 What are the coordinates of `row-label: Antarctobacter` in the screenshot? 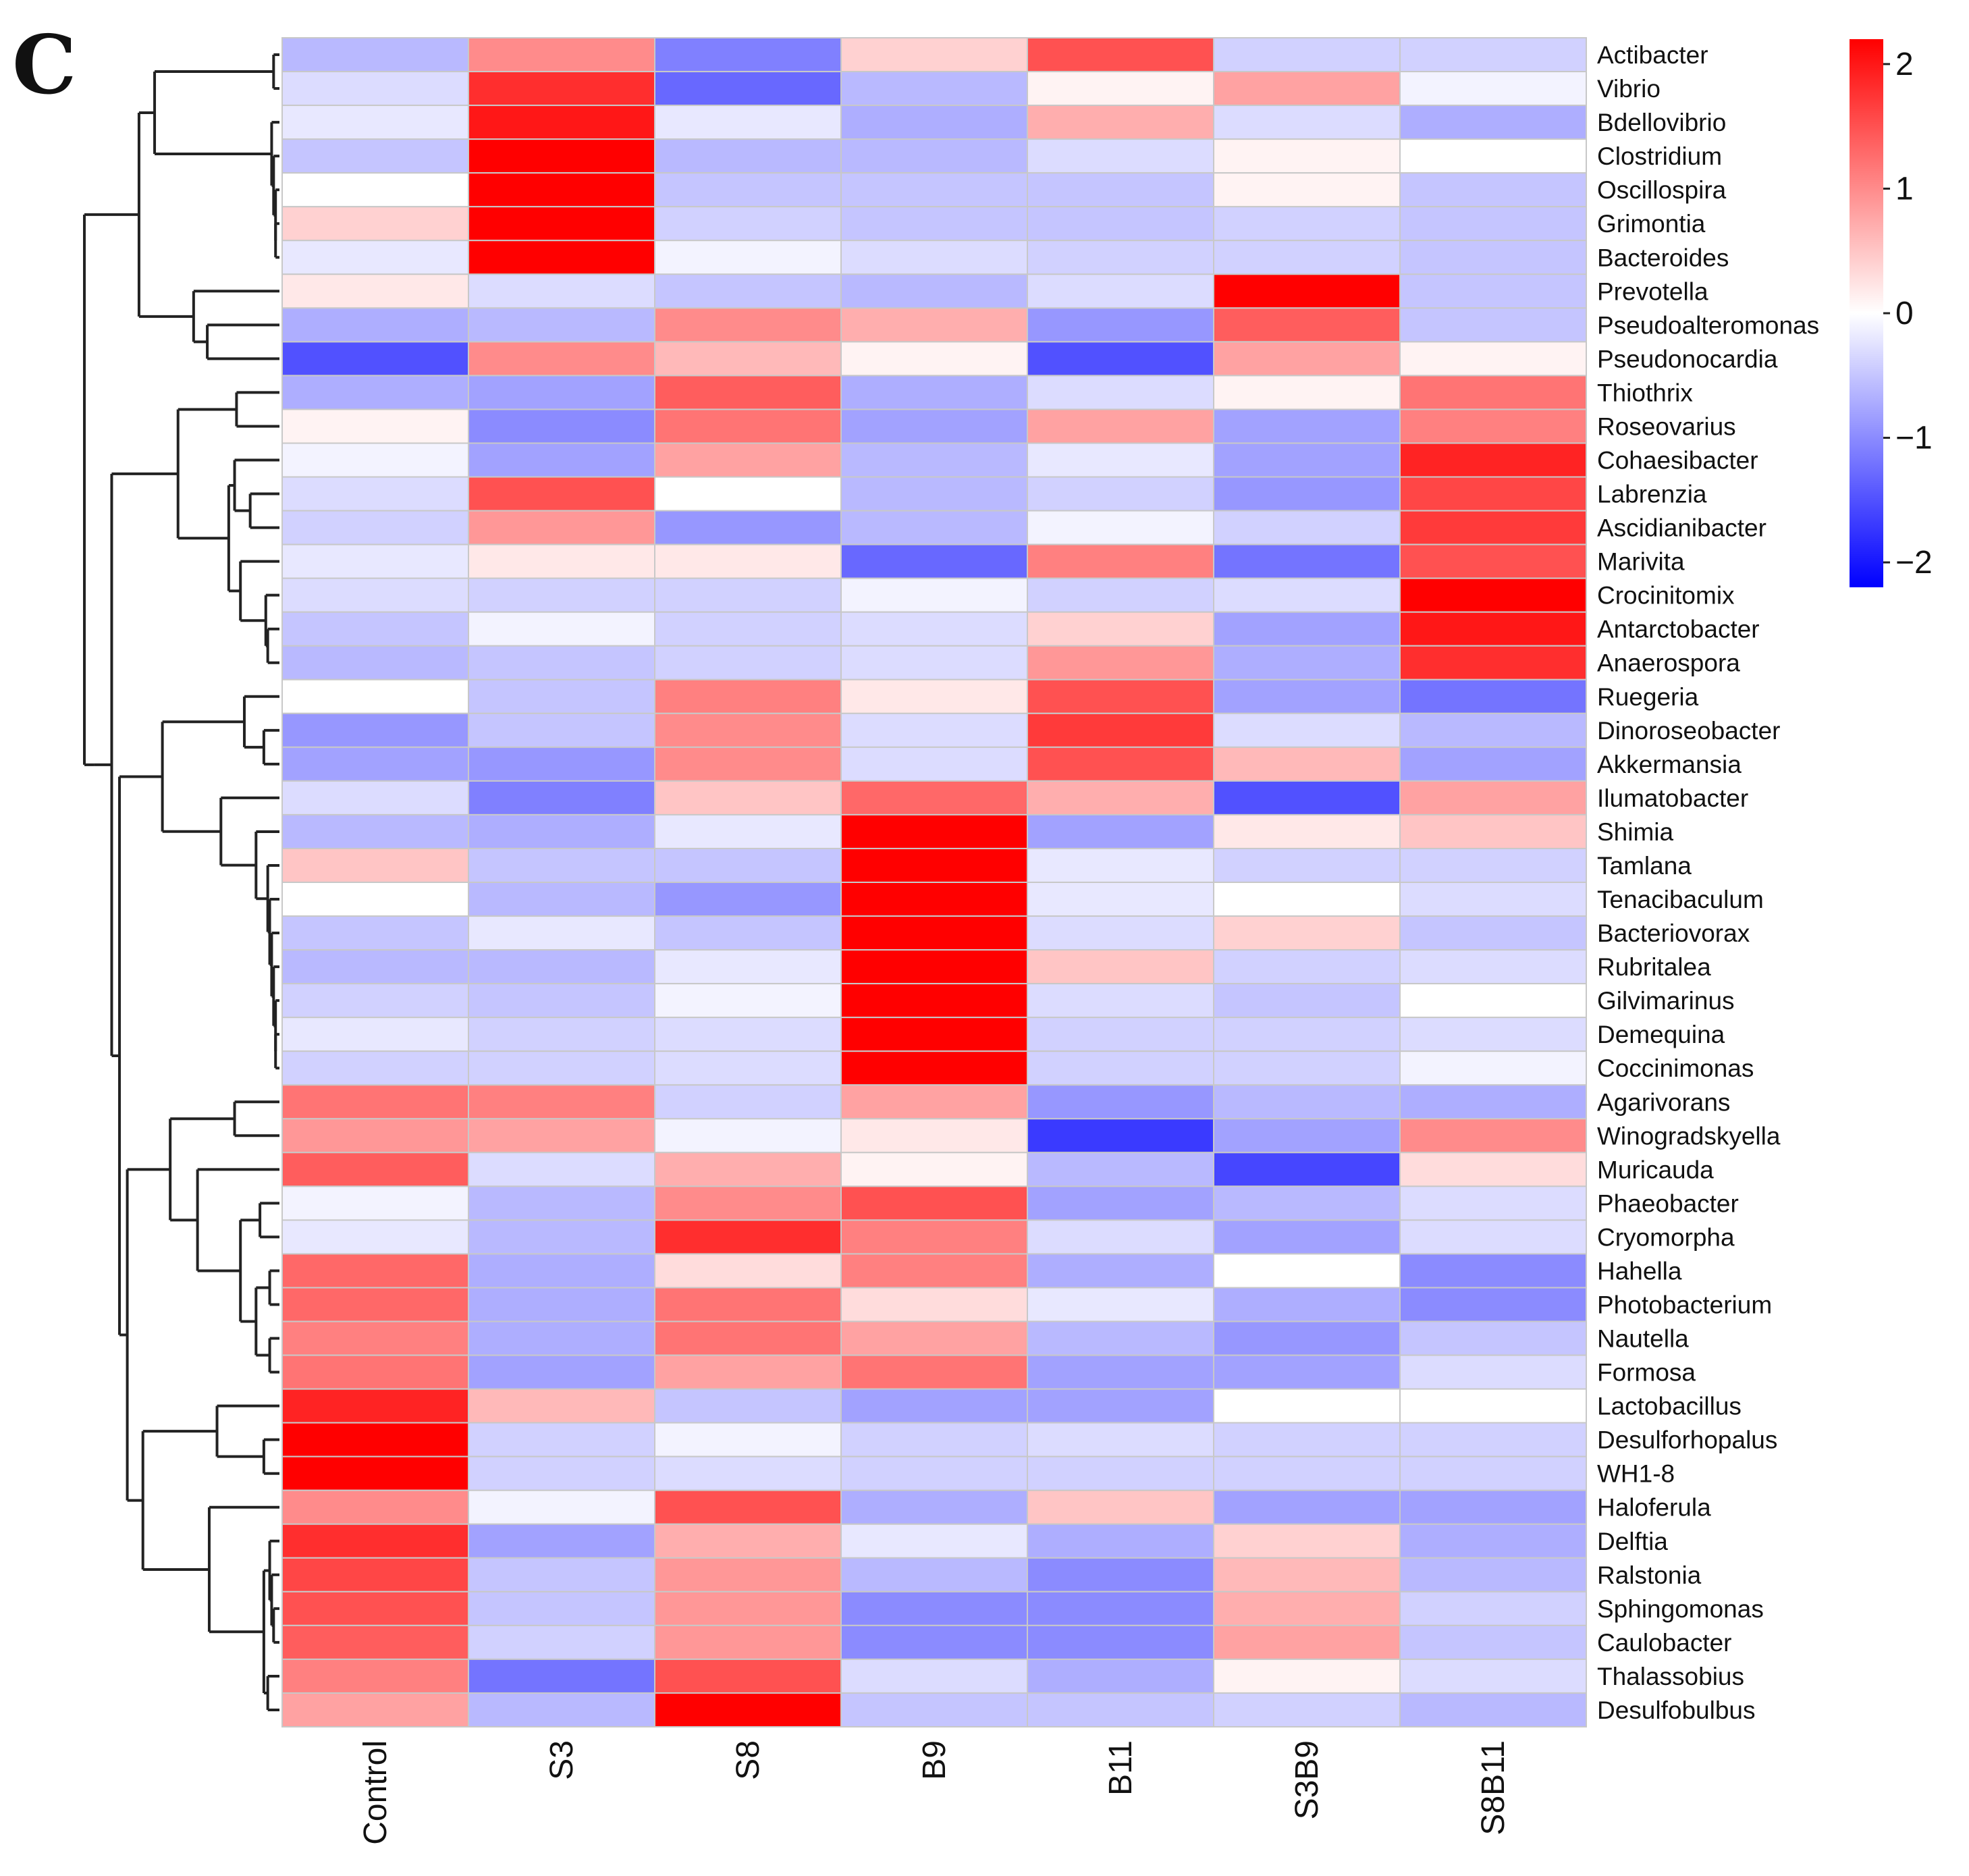 It's located at (1679, 629).